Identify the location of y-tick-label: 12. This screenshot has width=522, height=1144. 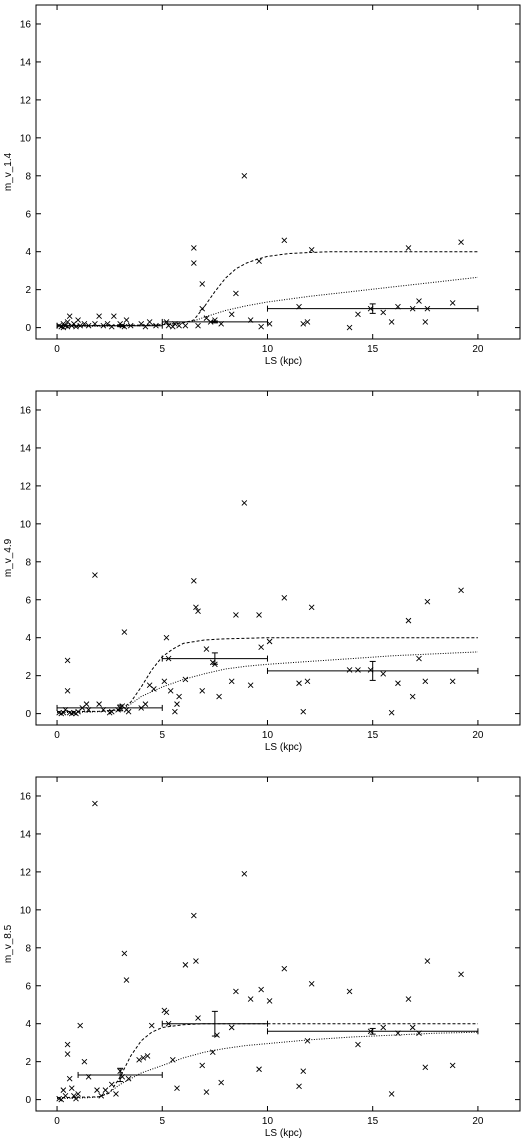
(26, 100).